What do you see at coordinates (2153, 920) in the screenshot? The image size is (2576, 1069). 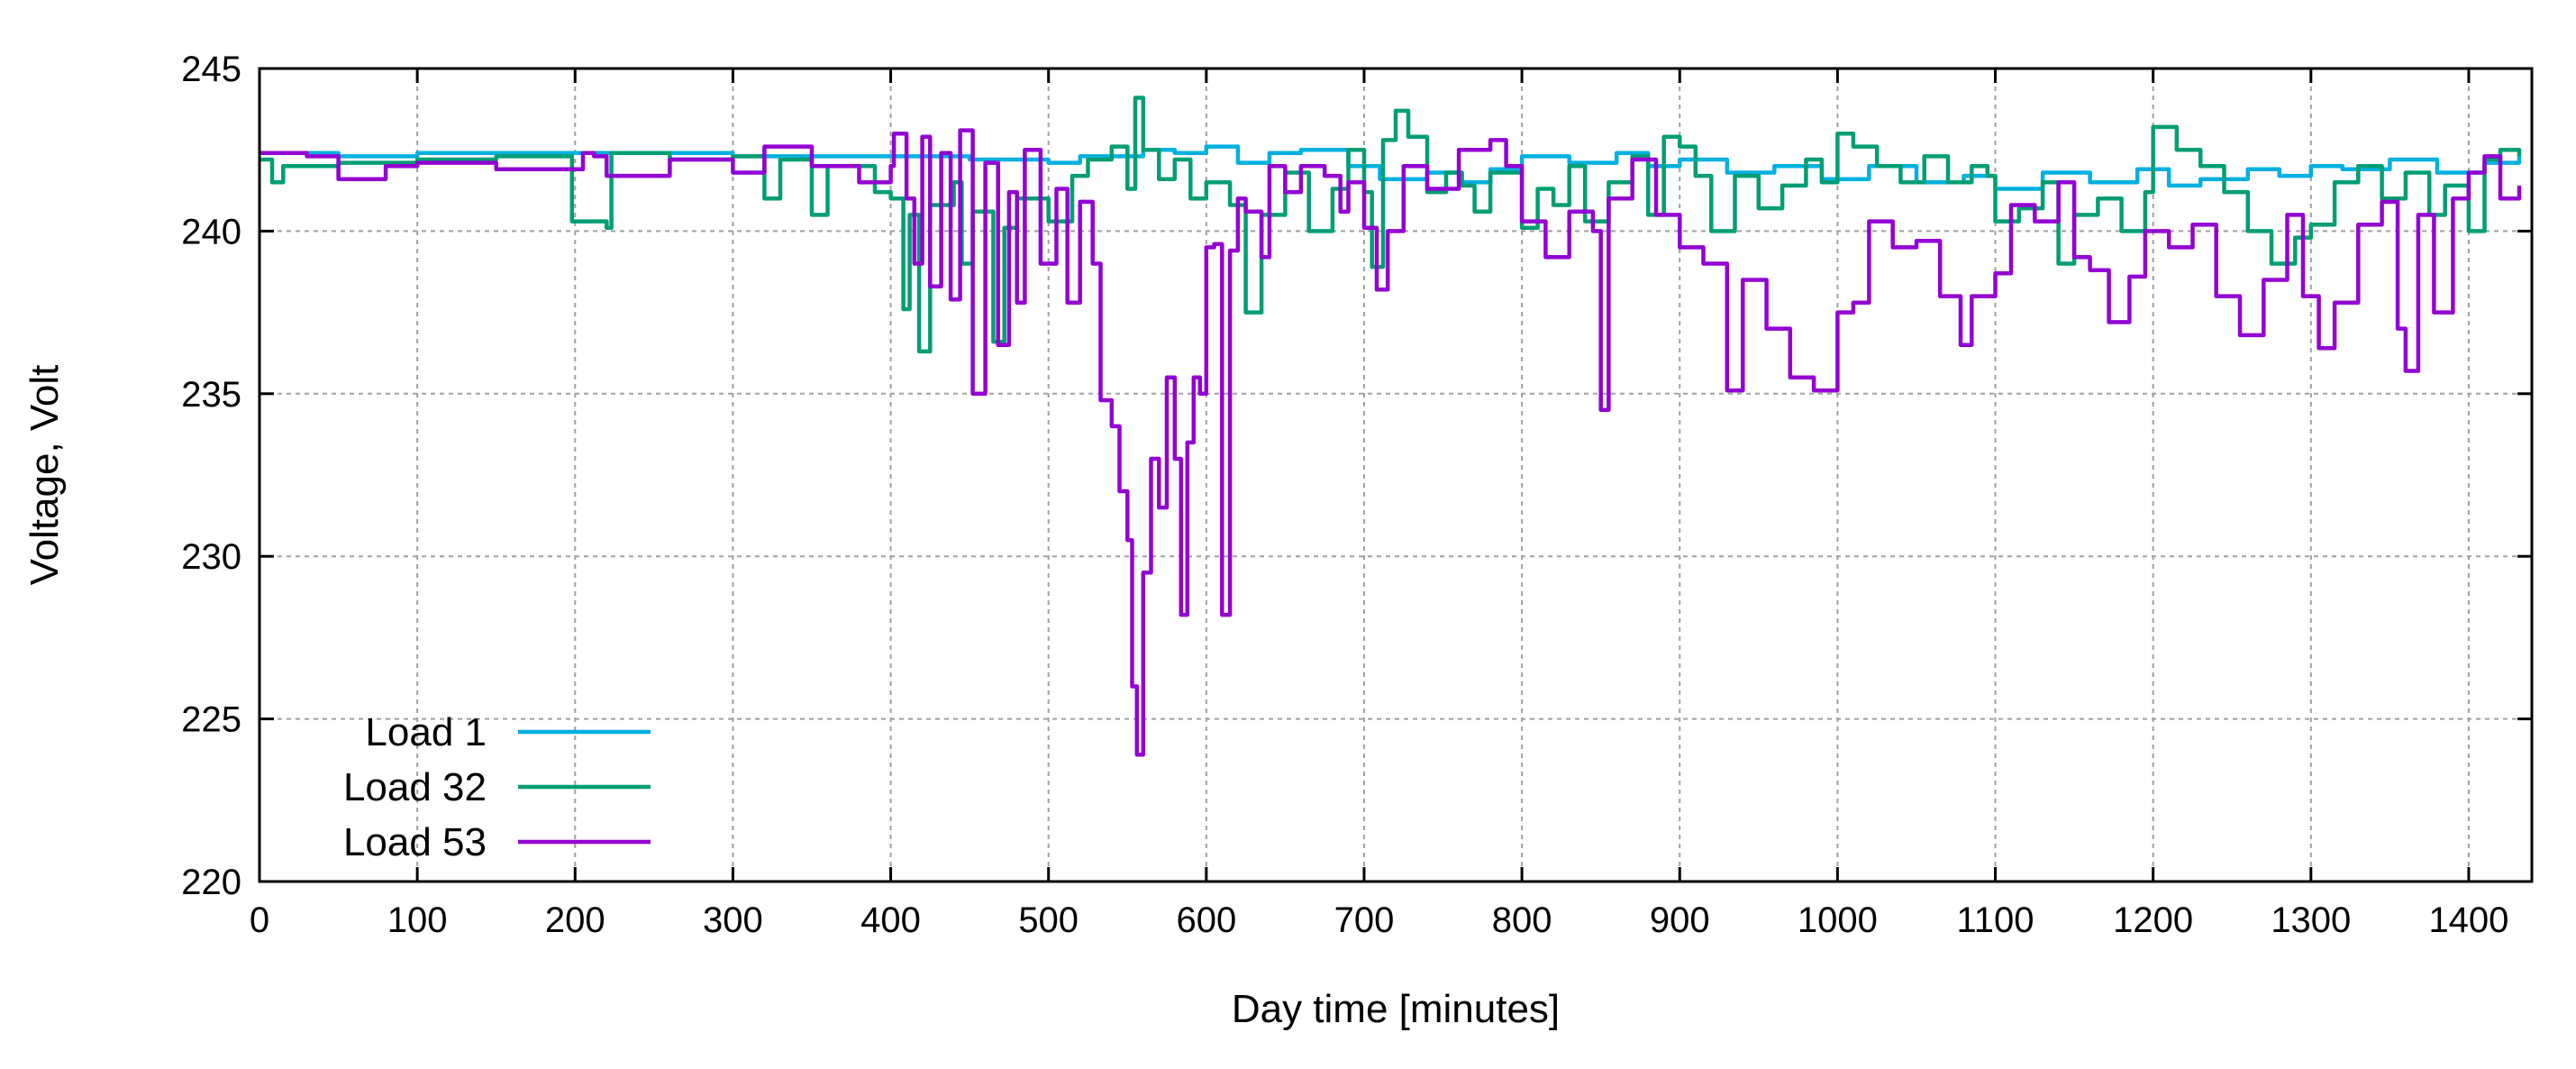 I see `x-tick-label: 1200` at bounding box center [2153, 920].